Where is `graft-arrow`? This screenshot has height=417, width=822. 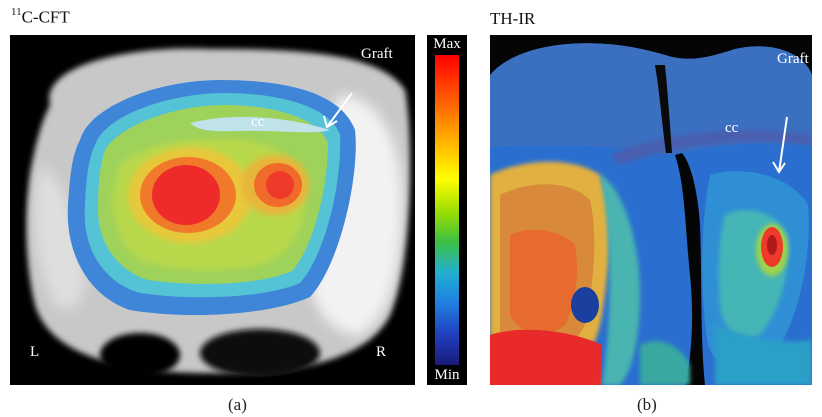 graft-arrow is located at coordinates (339, 110).